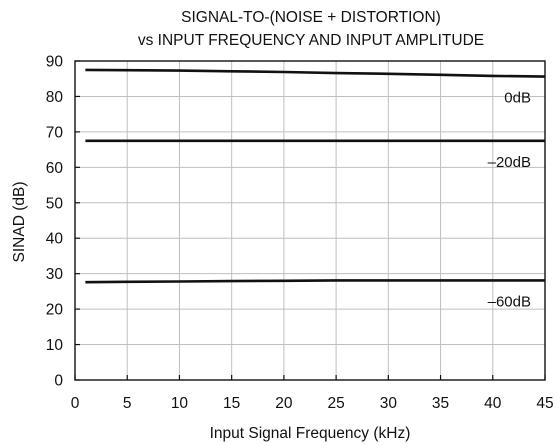 This screenshot has height=445, width=558. What do you see at coordinates (55, 310) in the screenshot?
I see `y-tick-label: 20` at bounding box center [55, 310].